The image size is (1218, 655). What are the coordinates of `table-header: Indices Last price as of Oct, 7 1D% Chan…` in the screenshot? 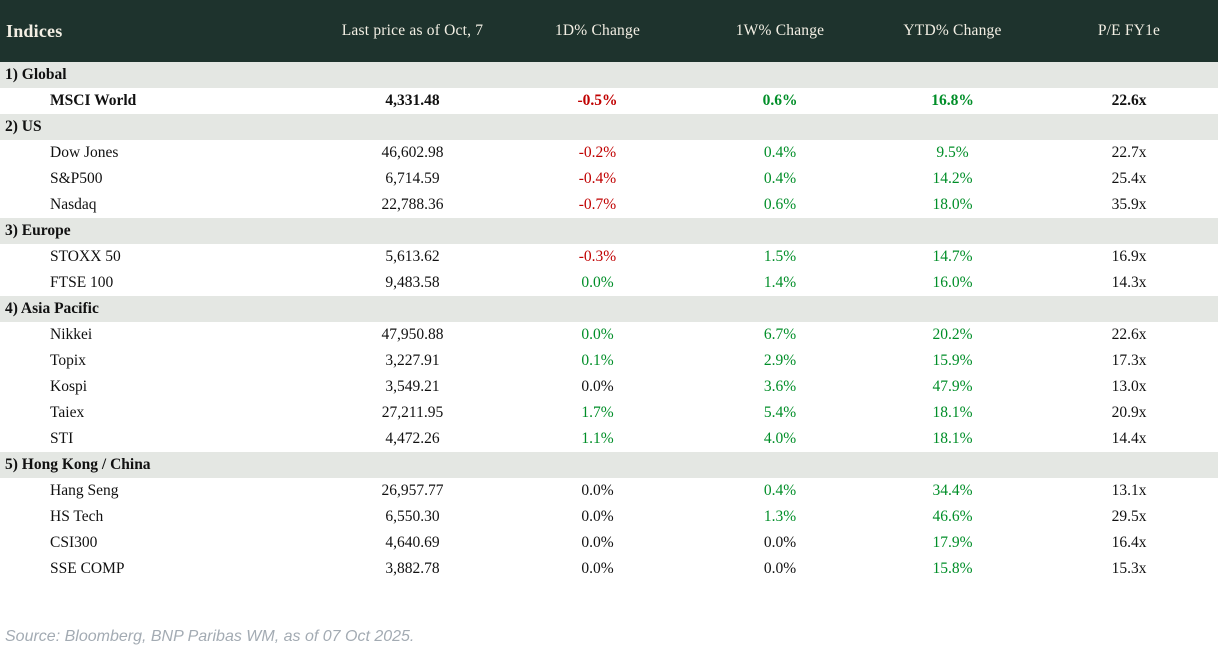 It's located at (609, 31).